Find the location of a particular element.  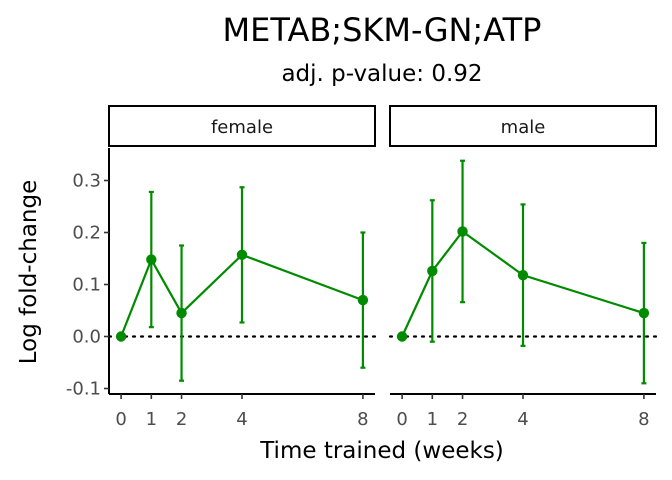

y-tick-label: 0.1 is located at coordinates (86, 285).